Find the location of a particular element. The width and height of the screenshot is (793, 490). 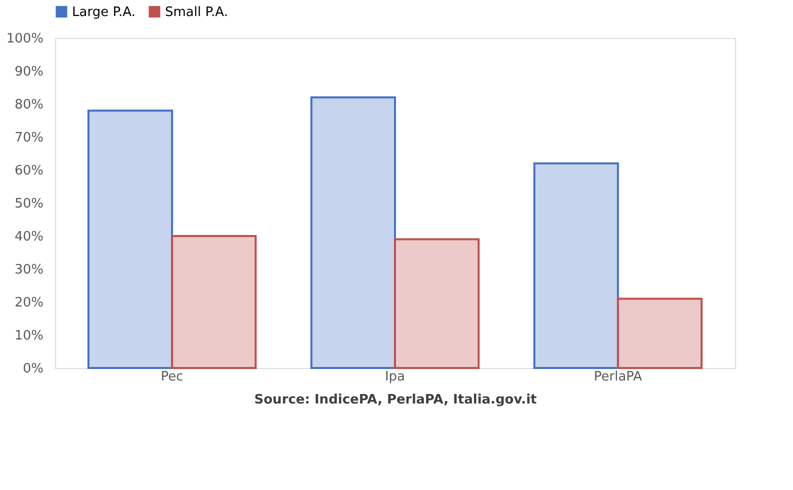

y-tick-label: 50% is located at coordinates (29, 204).